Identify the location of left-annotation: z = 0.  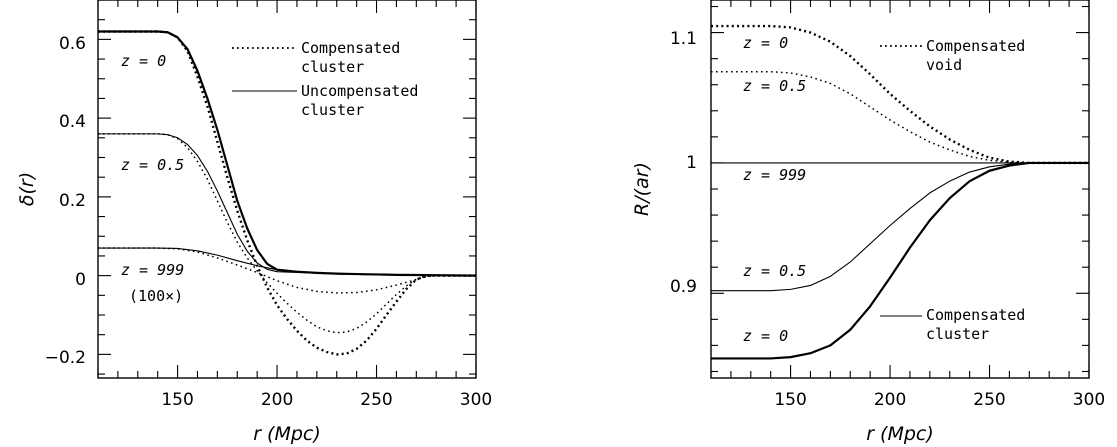
(143, 61).